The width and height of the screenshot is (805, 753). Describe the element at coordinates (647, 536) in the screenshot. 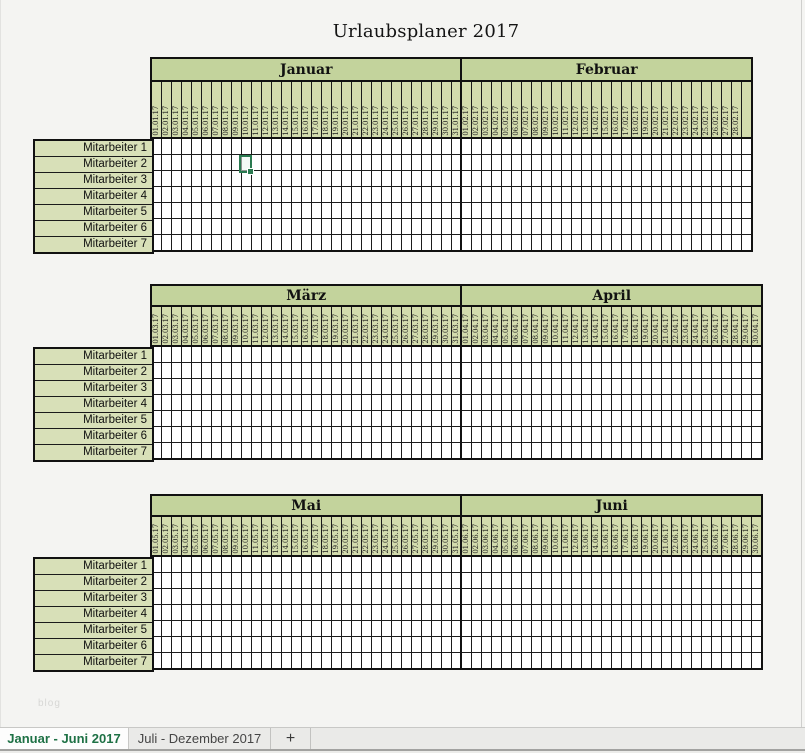

I see `date-header-cell: 19.06.17` at that location.